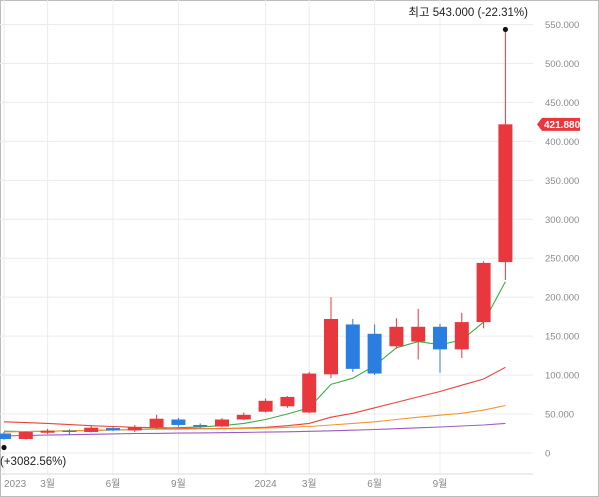 The height and width of the screenshot is (497, 599). Describe the element at coordinates (562, 337) in the screenshot. I see `y-tick-label: 150.000` at that location.